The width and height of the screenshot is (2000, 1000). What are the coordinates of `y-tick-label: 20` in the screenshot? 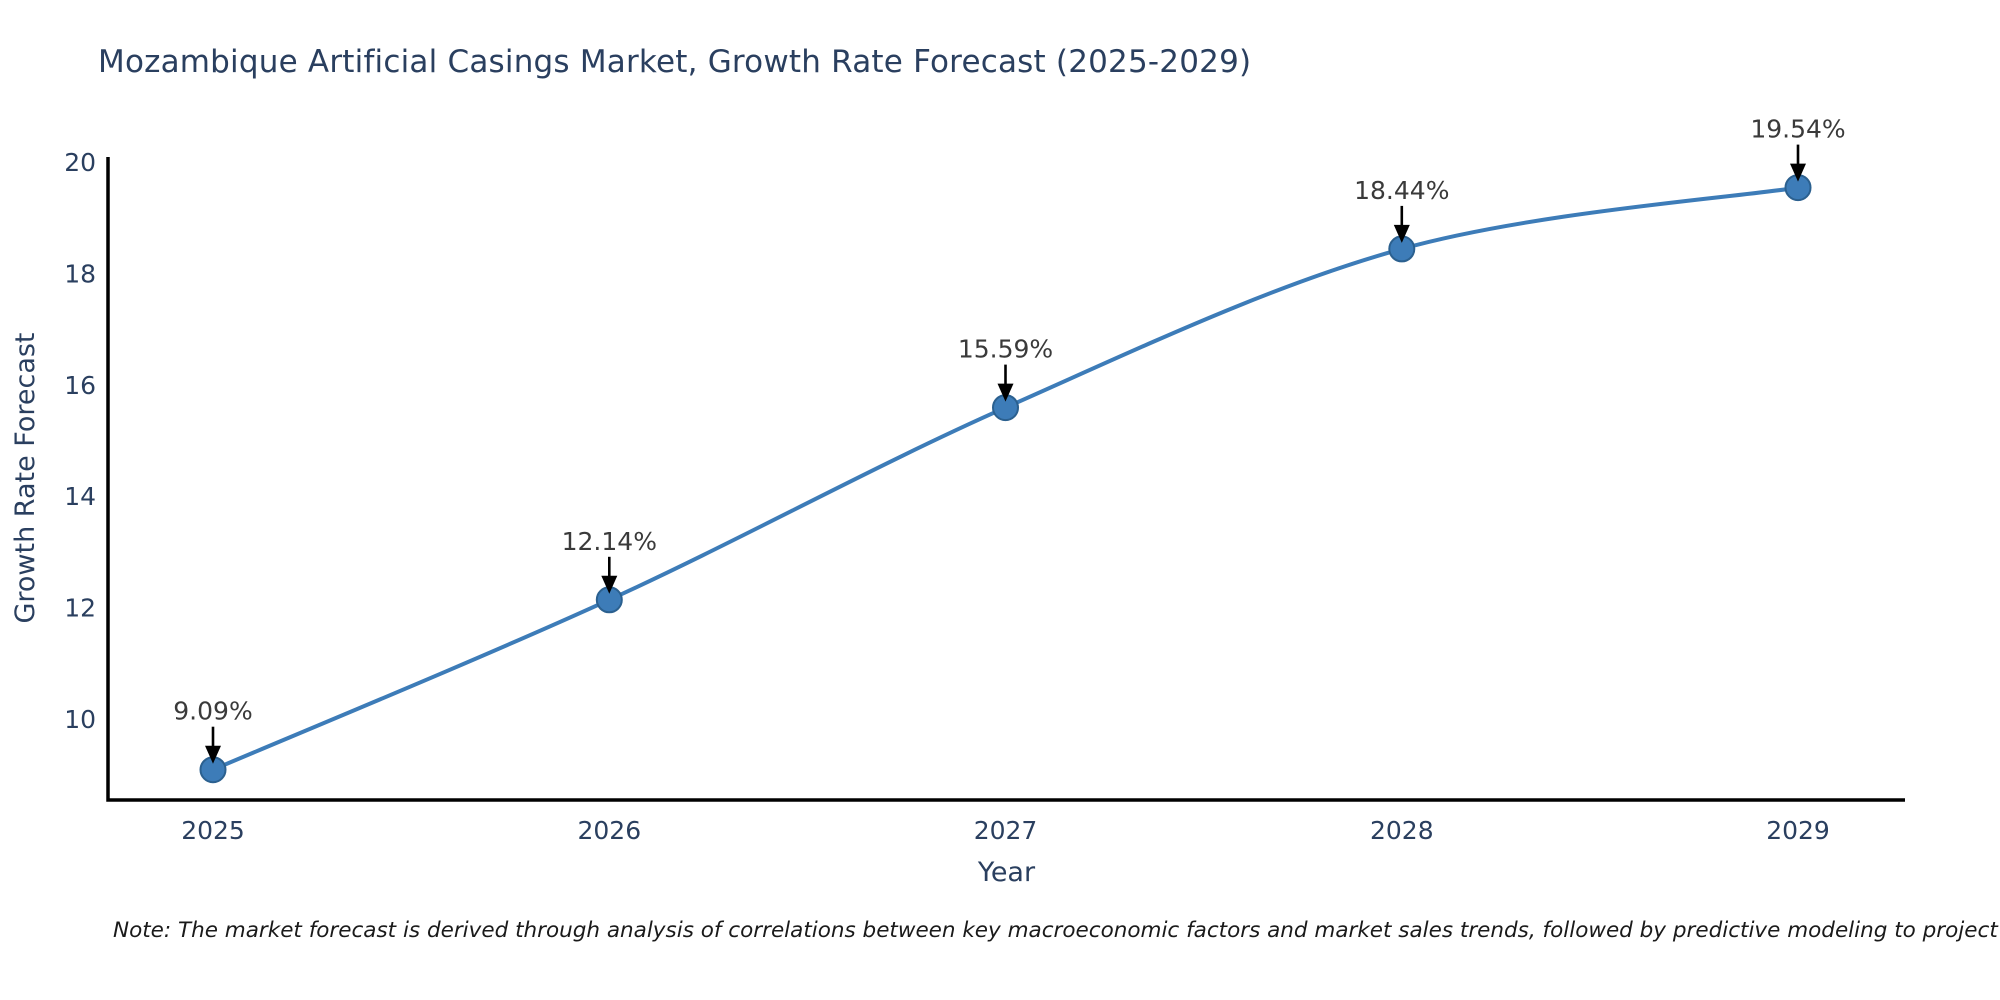 It's located at (80, 162).